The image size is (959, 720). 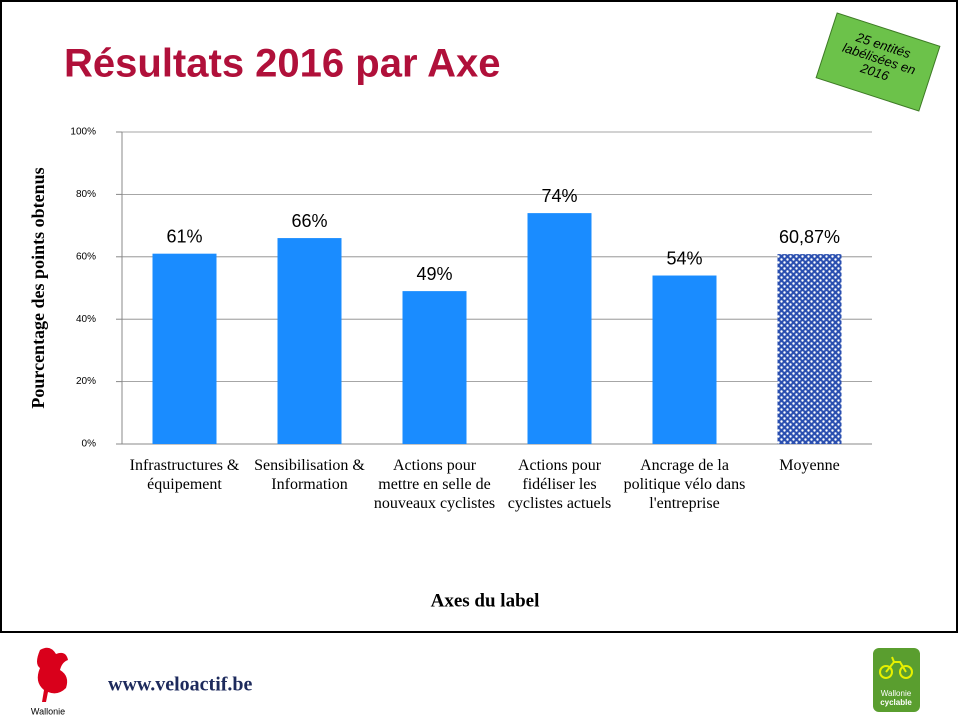 I want to click on rooster-icon, so click(x=52, y=674).